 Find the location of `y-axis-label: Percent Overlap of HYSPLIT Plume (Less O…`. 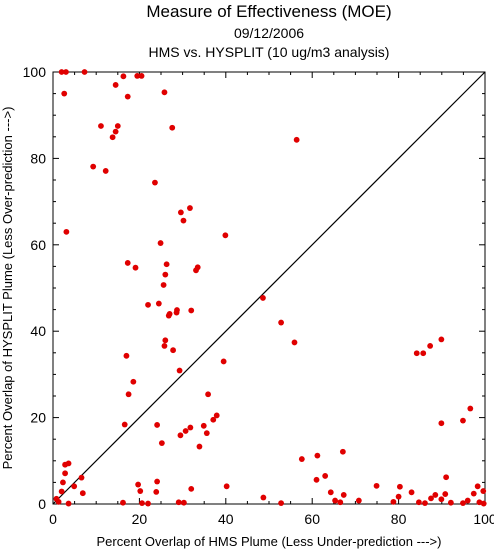

y-axis-label: Percent Overlap of HYSPLIT Plume (Less O… is located at coordinates (7, 288).